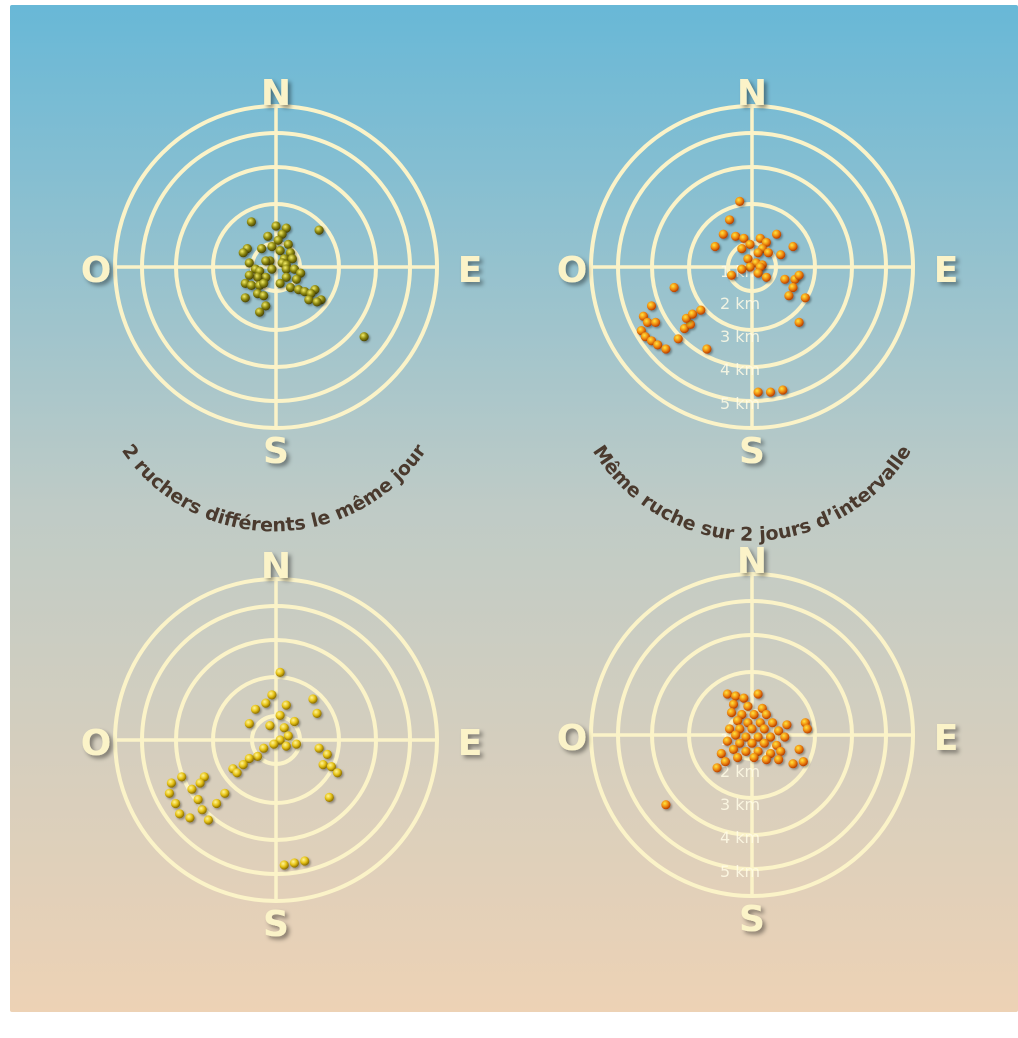  What do you see at coordinates (946, 738) in the screenshot?
I see `compass-letter-east: E` at bounding box center [946, 738].